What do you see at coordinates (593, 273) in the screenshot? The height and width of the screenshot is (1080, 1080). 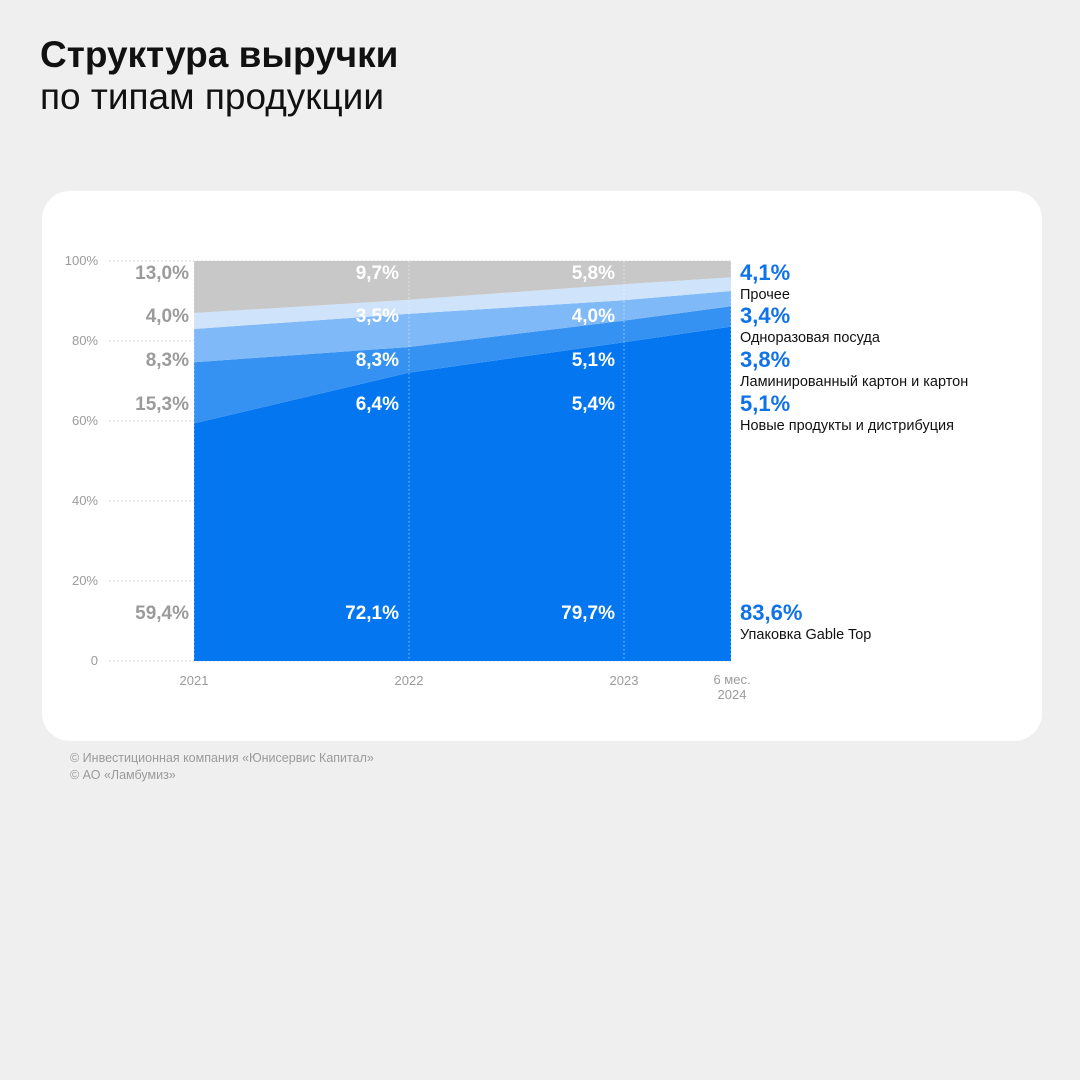 I see `value-label-2023-series-4: 5,8%` at bounding box center [593, 273].